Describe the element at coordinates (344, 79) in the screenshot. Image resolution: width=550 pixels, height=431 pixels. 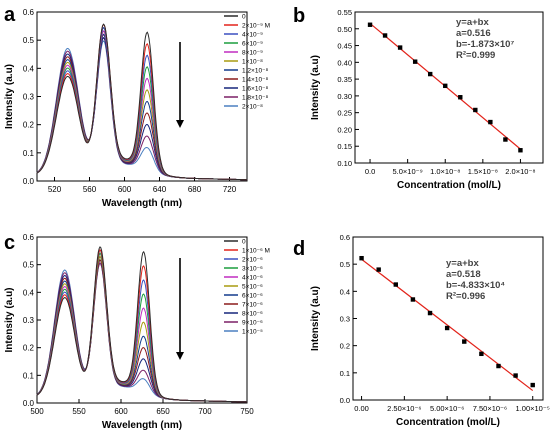
I see `y-tick-label: 0.35` at that location.